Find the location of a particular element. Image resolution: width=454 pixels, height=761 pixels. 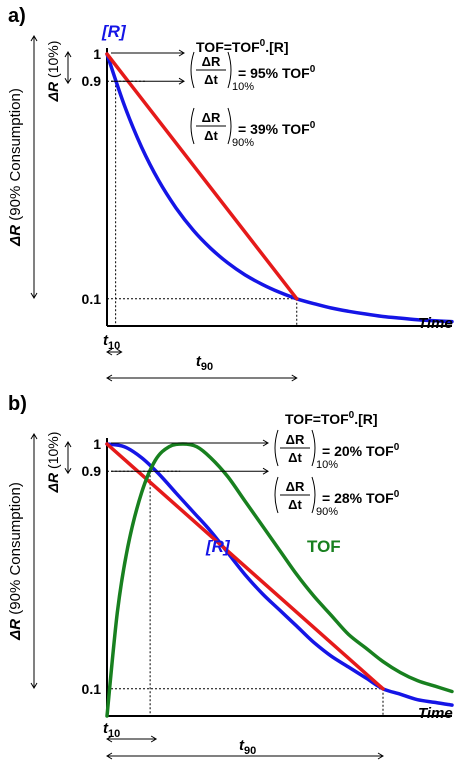

panel-label: b) is located at coordinates (17, 404).